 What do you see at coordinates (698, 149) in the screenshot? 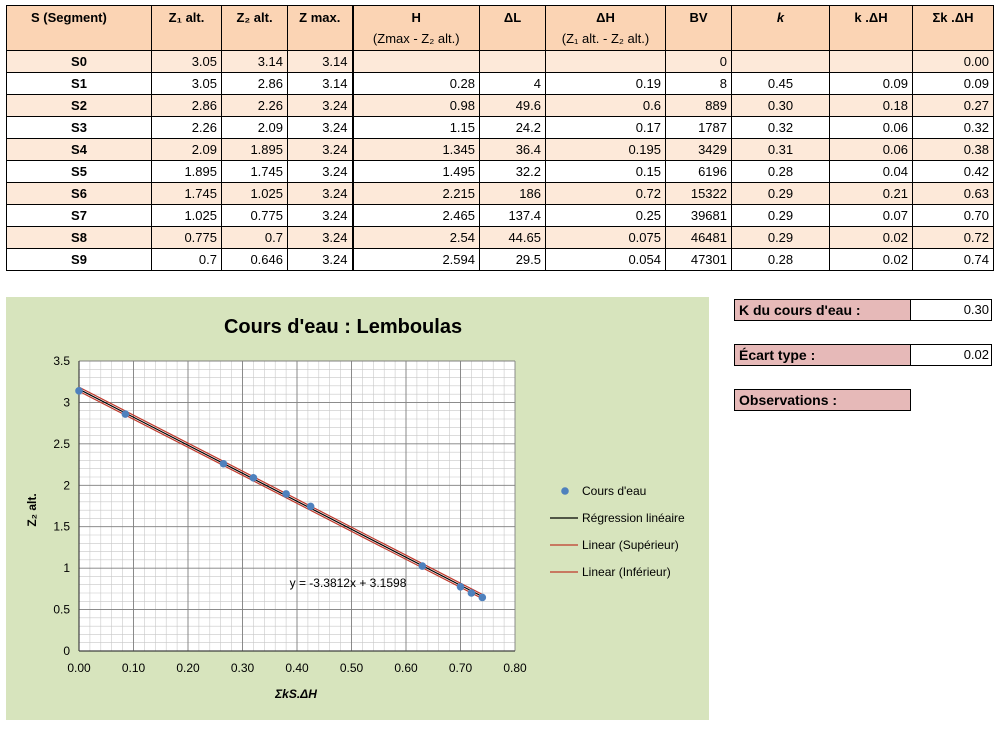
I see `table-cell: 3429` at bounding box center [698, 149].